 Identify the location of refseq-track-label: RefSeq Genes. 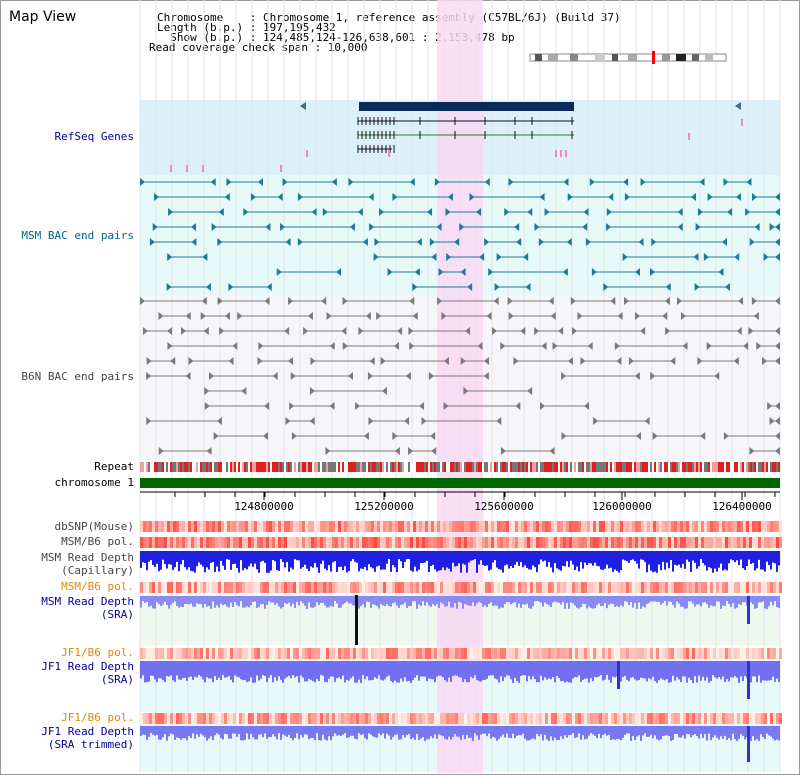
(94, 136).